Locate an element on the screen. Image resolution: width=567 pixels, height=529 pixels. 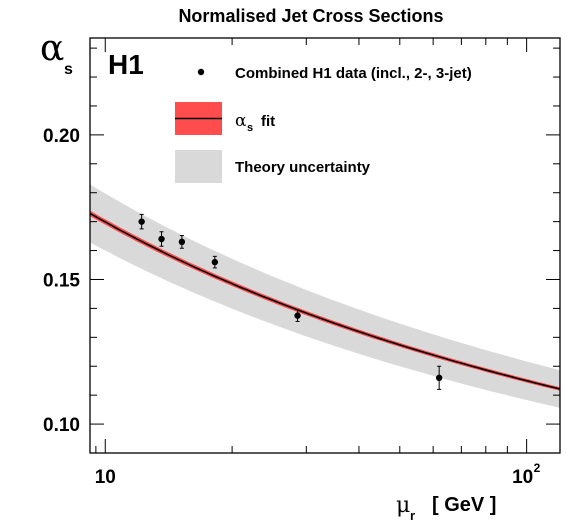
legend-label-fit: fit is located at coordinates (268, 121).